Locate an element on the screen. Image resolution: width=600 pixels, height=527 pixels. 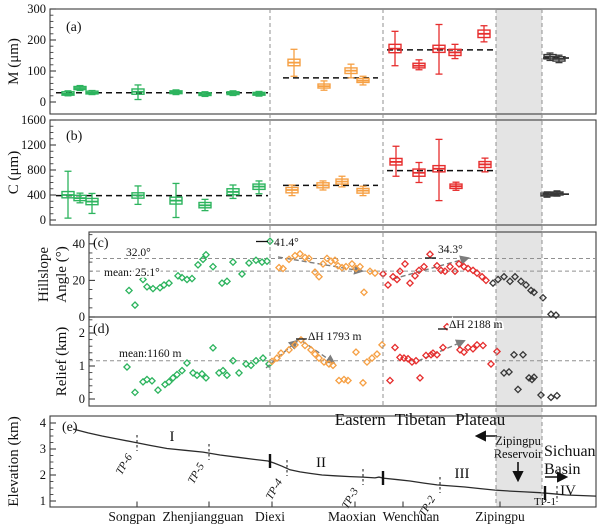
y-tick-label: 20 is located at coordinates (79, 281).